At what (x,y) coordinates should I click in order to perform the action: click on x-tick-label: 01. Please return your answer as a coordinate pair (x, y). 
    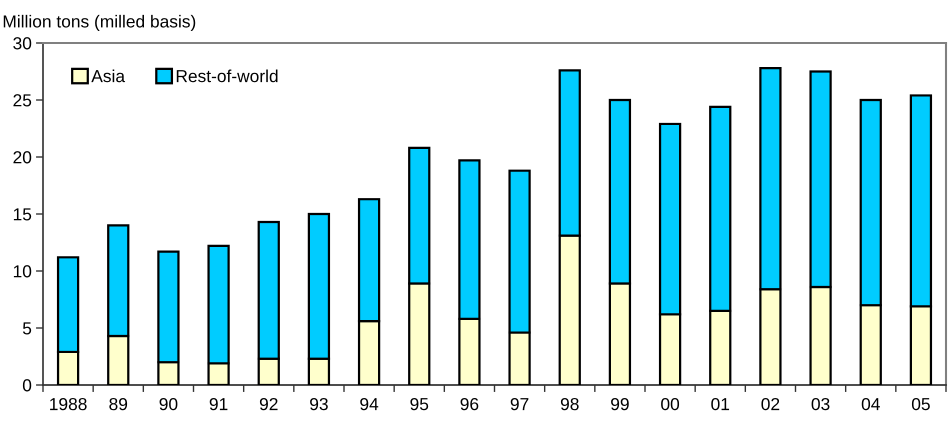
    Looking at the image, I should click on (720, 404).